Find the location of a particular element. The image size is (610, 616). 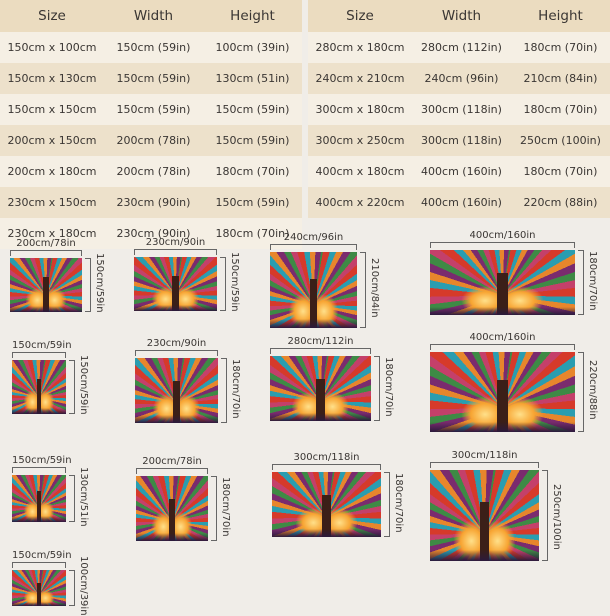

table-row: 150cm x 150cm 150cm (59in) 150cm (59in) is located at coordinates (151, 109).